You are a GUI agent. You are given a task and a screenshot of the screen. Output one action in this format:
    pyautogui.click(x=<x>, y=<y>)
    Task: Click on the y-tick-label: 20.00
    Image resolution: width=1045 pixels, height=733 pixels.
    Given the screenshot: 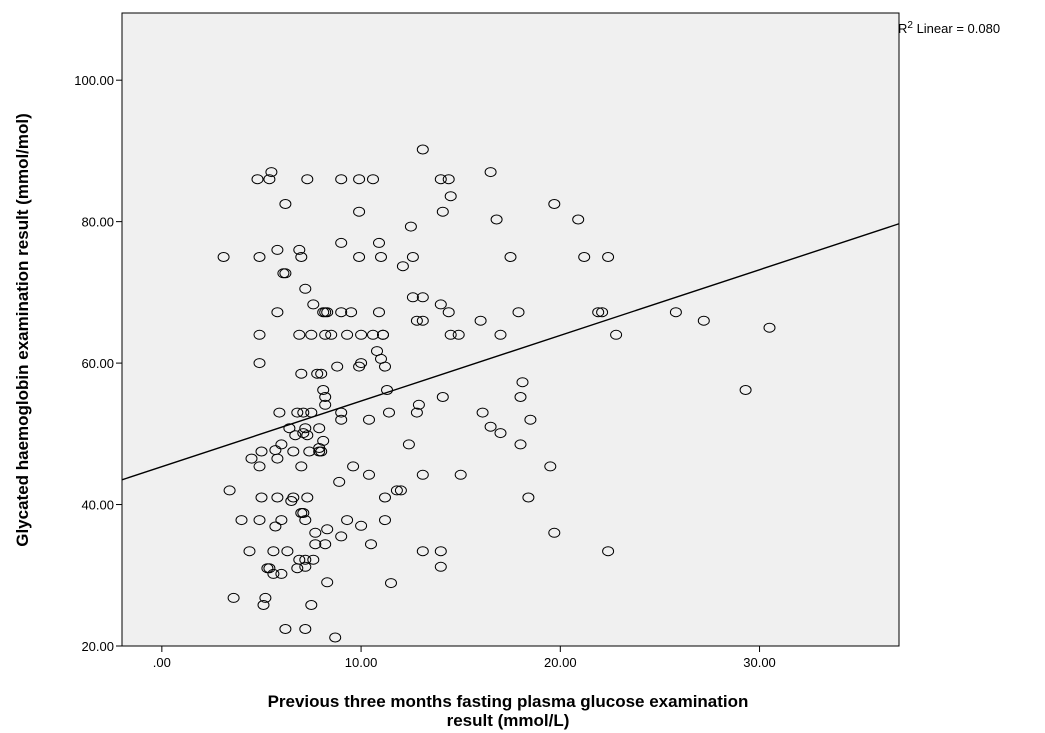 What is the action you would take?
    pyautogui.click(x=97, y=646)
    